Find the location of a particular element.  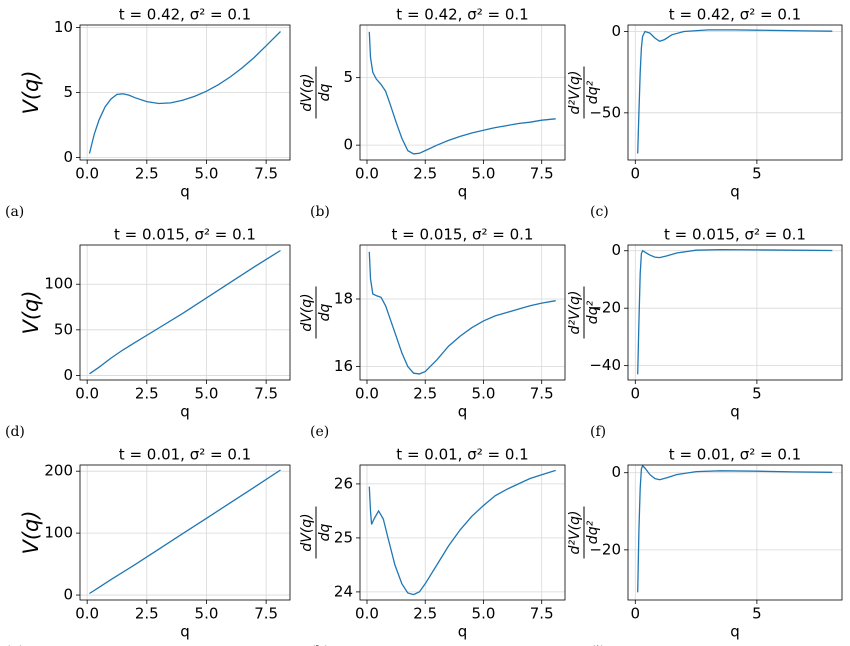

panel-label: (g) is located at coordinates (15, 645).